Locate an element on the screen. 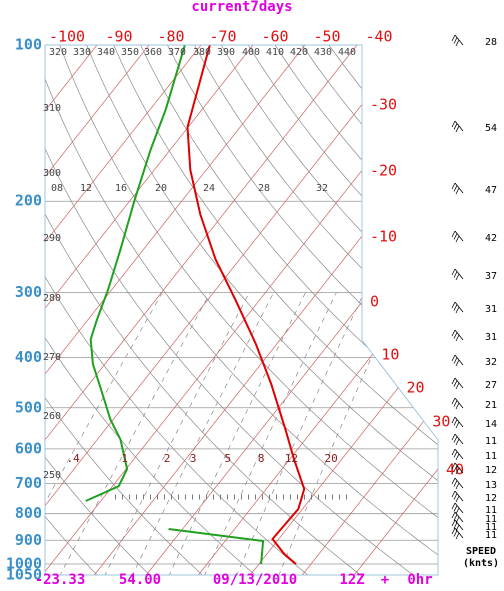  theta-label: 370 is located at coordinates (177, 52).